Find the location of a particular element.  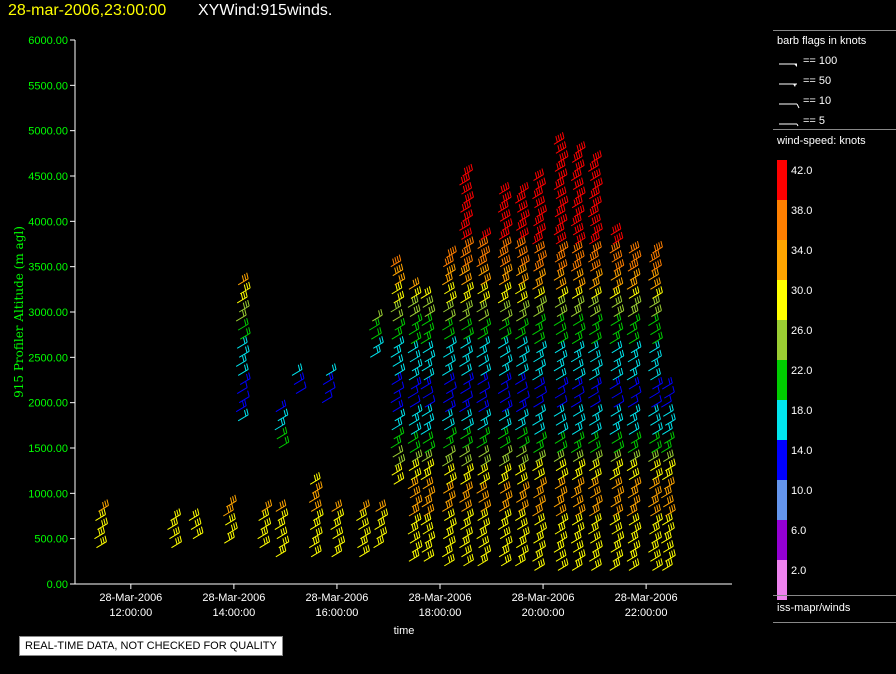

y-axis-label: 915 Profiler Altitude (m agl) is located at coordinates (19, 312).